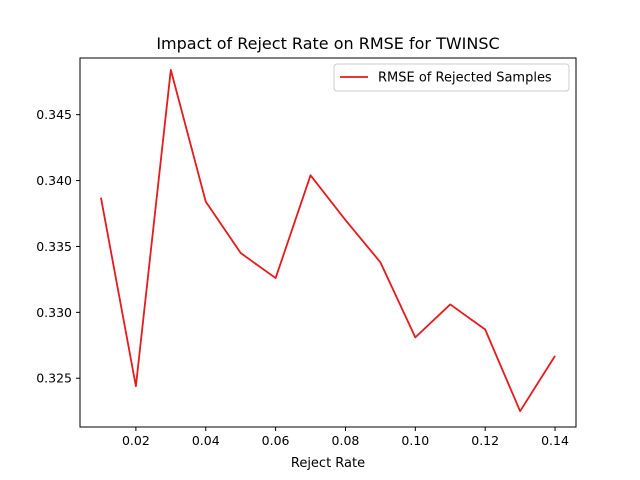 This screenshot has width=640, height=480. I want to click on y-tick-label: 0.330, so click(54, 312).